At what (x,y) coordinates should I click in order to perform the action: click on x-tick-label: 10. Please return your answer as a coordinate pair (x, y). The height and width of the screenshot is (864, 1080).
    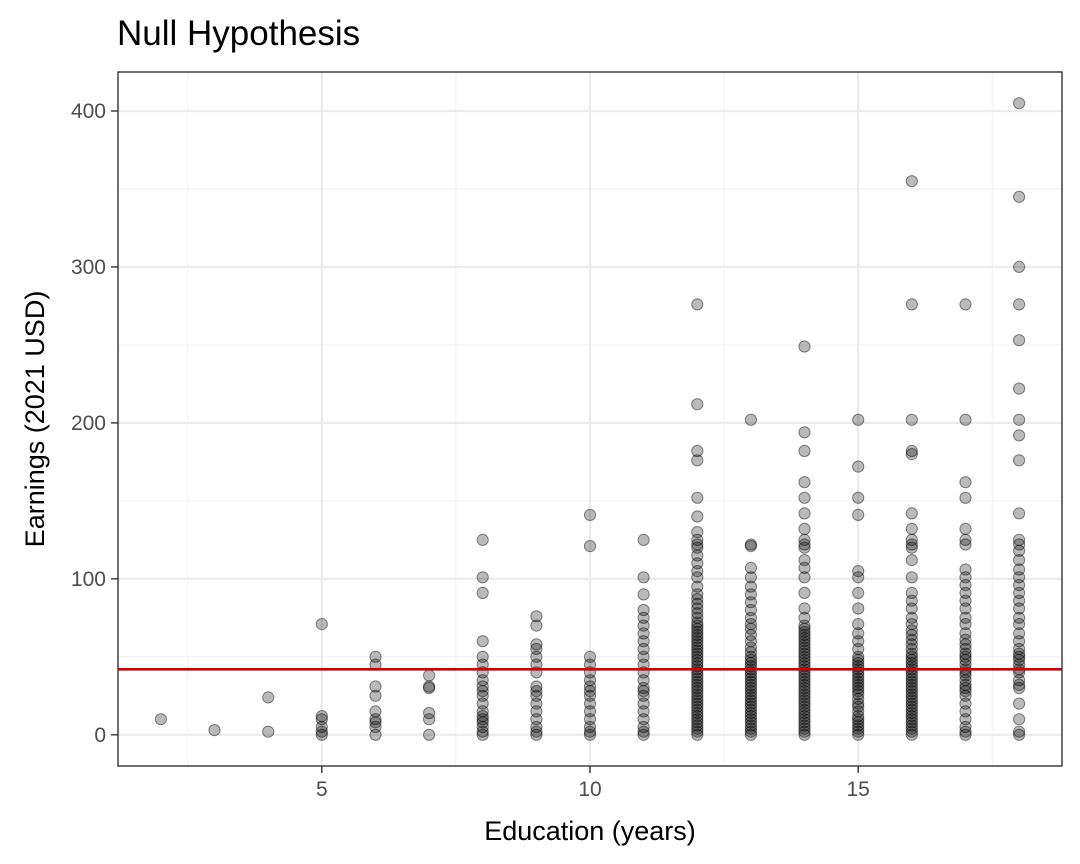
    Looking at the image, I should click on (589, 789).